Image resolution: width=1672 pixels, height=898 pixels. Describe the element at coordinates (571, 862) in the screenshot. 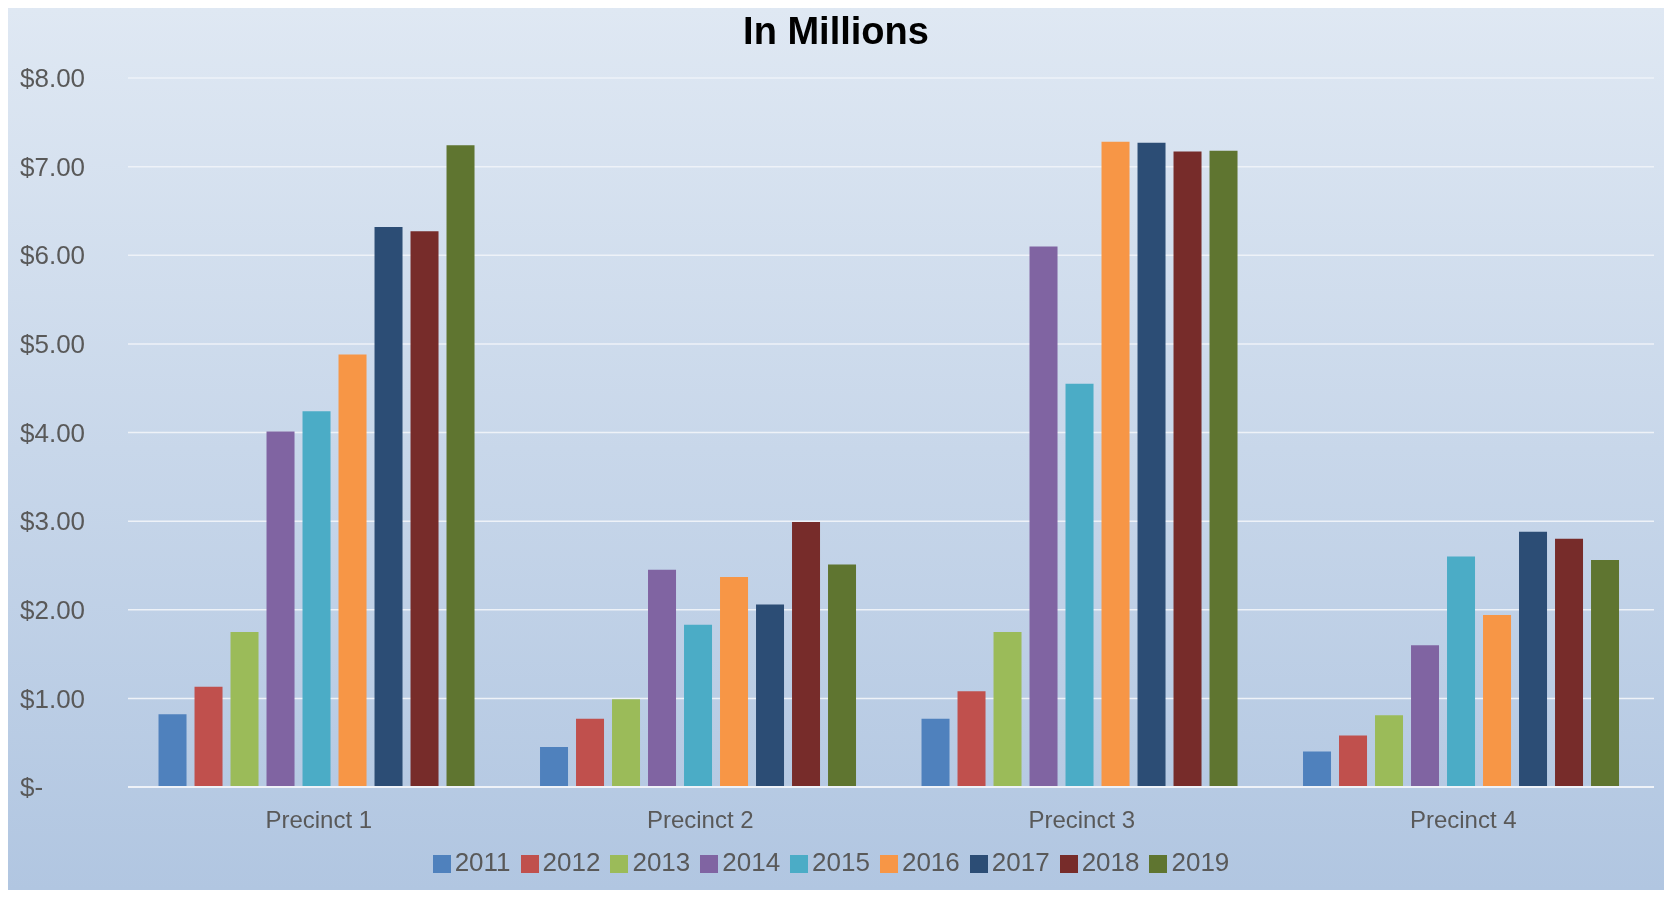

I see `legend-label: 2012` at that location.